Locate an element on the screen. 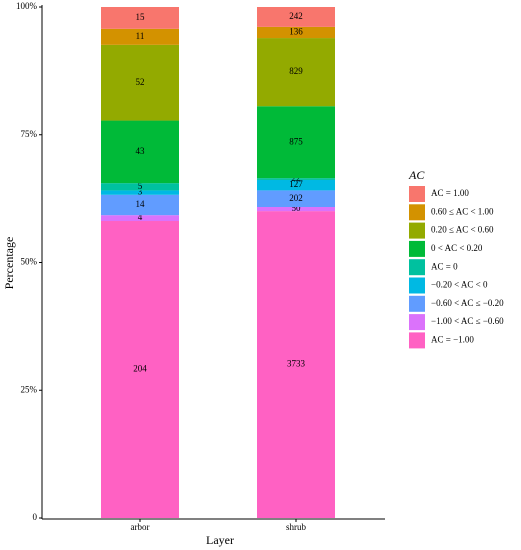  data-label: 14 is located at coordinates (141, 204).